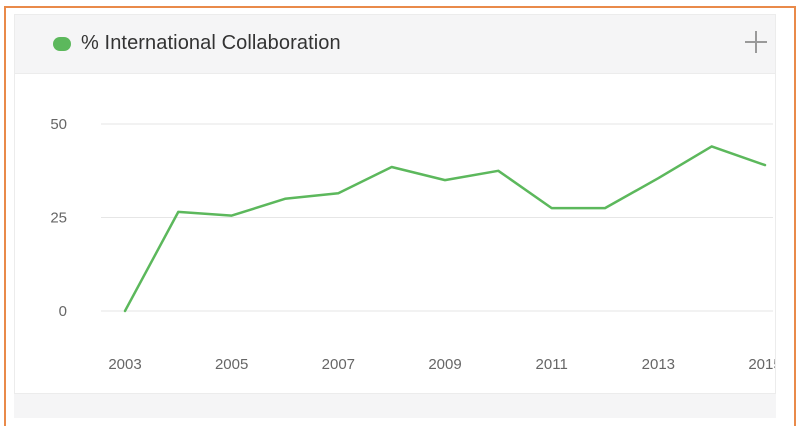 The image size is (800, 426). Describe the element at coordinates (395, 406) in the screenshot. I see `panel-footer` at that location.